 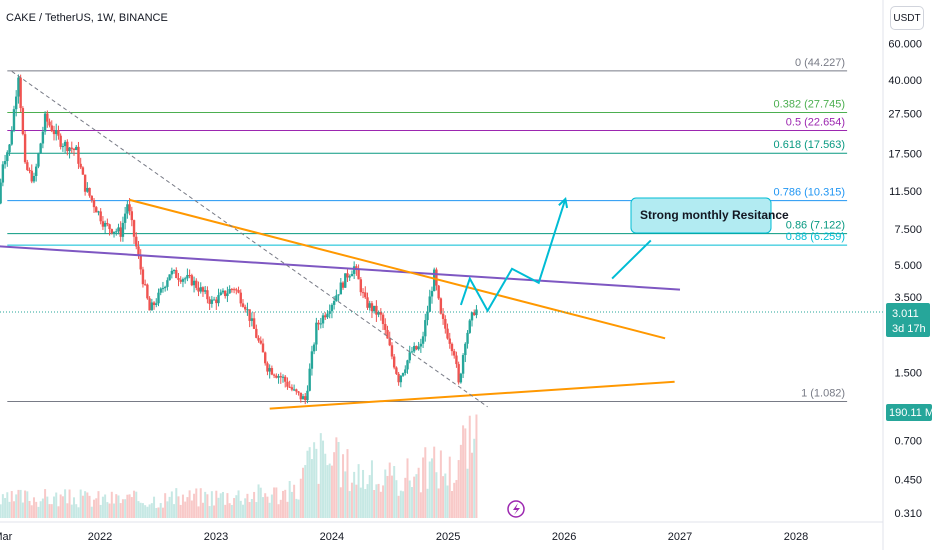 What do you see at coordinates (815, 237) in the screenshot?
I see `fib-level-label: 0.88 (6.259)` at bounding box center [815, 237].